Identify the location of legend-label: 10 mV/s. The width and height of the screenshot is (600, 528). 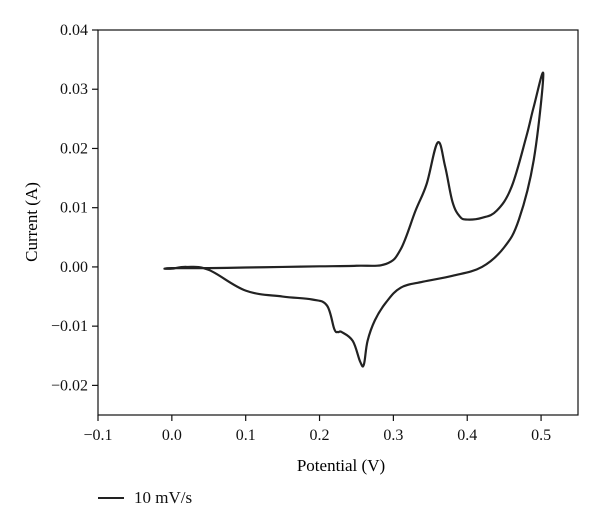
(163, 497).